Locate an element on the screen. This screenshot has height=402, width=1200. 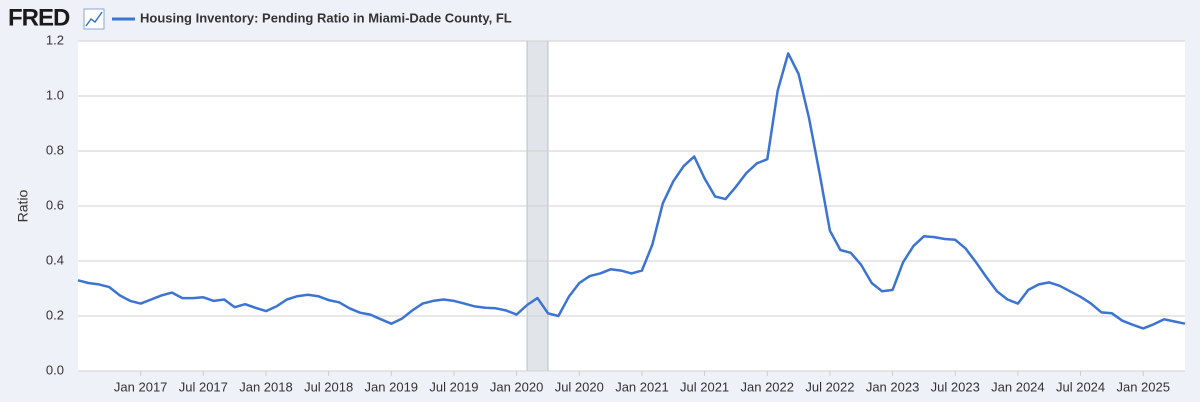
x-tick-label: Jan 2018 is located at coordinates (266, 386).